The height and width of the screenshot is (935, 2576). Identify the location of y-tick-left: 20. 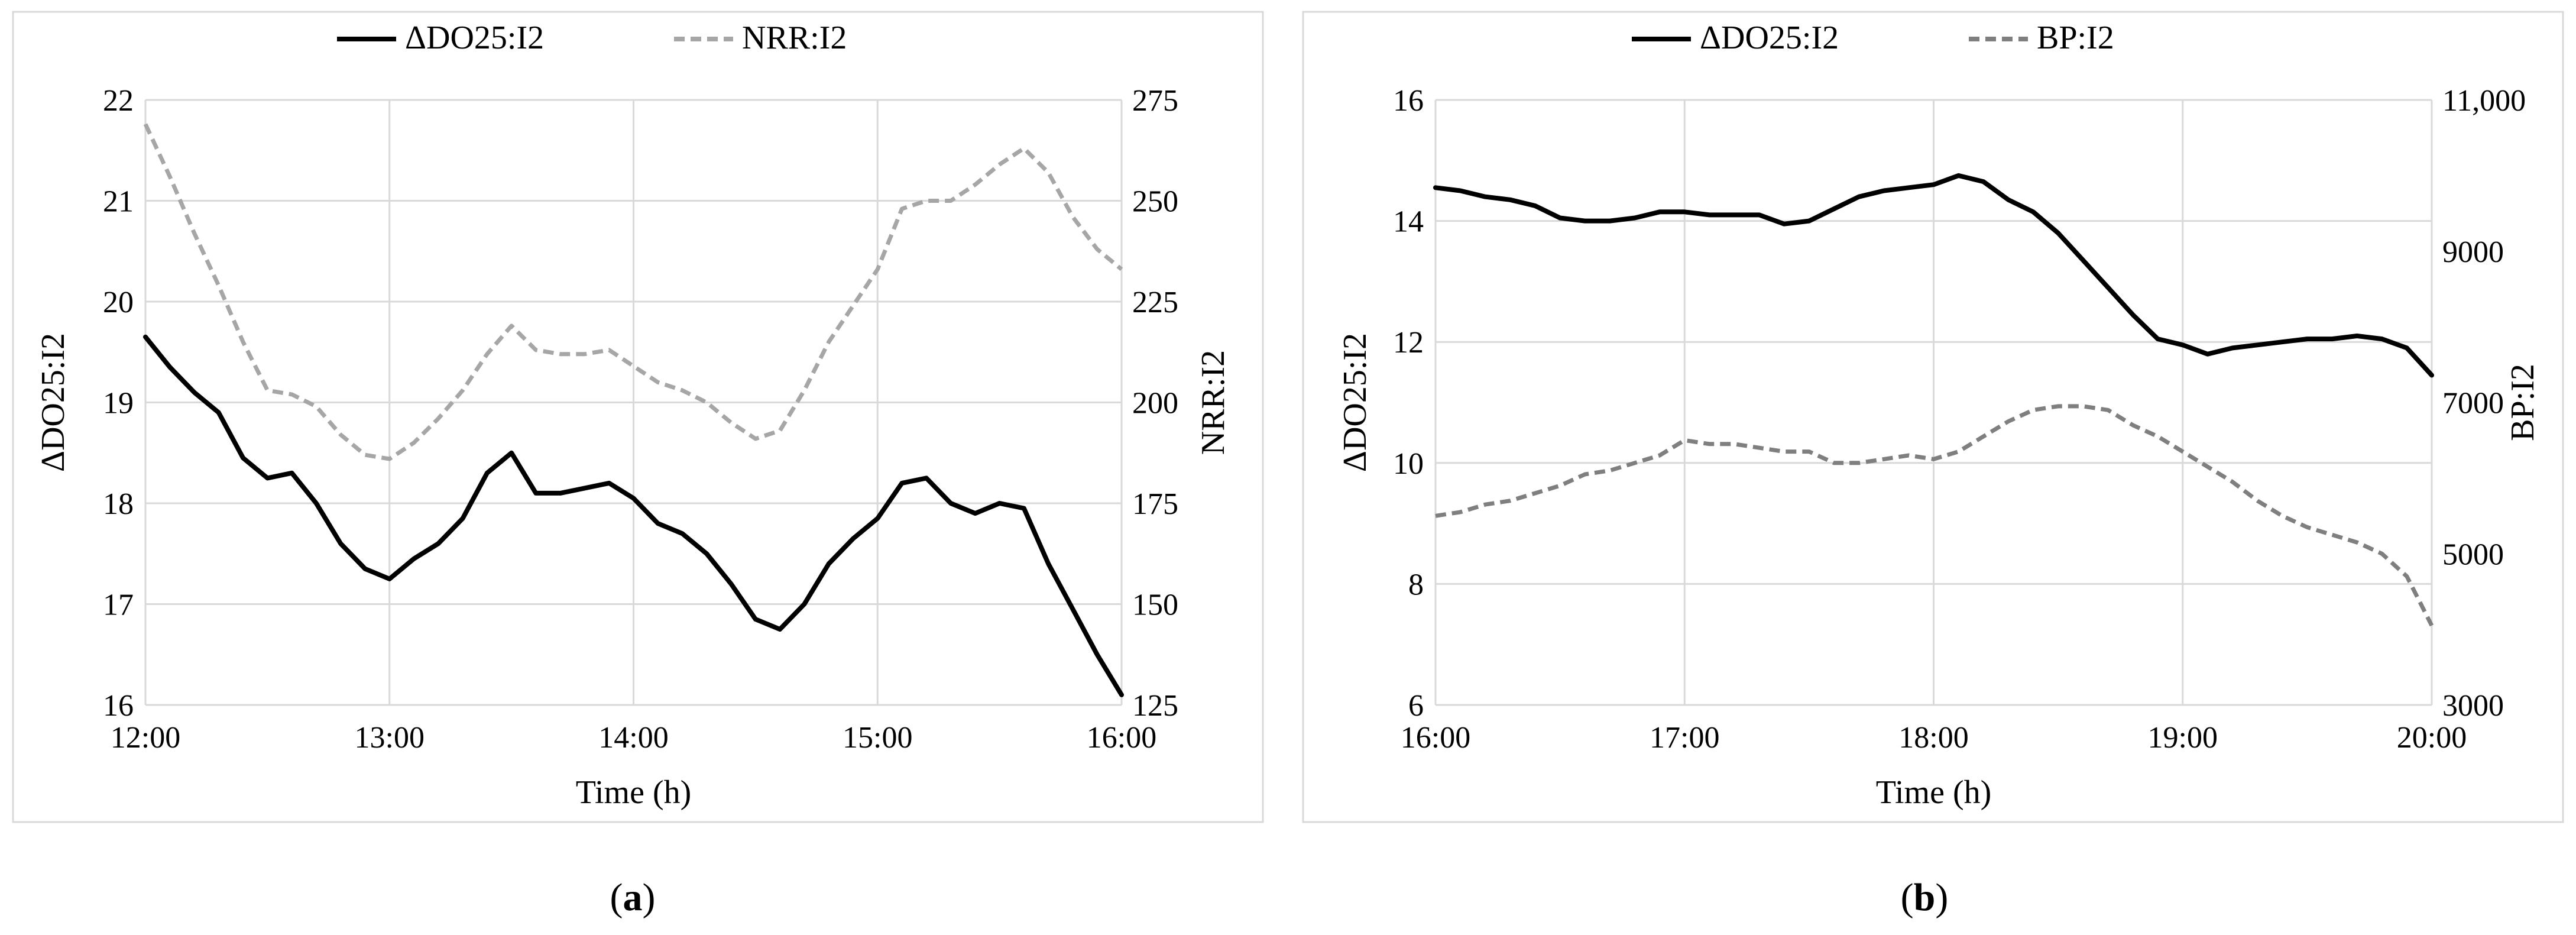
(118, 302).